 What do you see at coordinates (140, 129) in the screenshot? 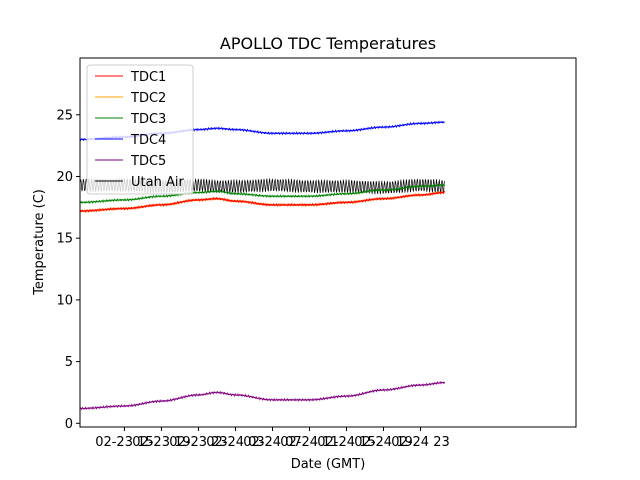
I see `legend: TDC1 TDC2 TDC3 TDC4 TDC5 Utah Air` at bounding box center [140, 129].